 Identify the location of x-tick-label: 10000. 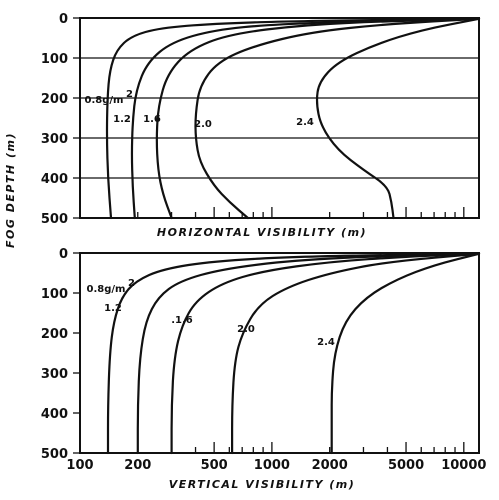
(463, 465).